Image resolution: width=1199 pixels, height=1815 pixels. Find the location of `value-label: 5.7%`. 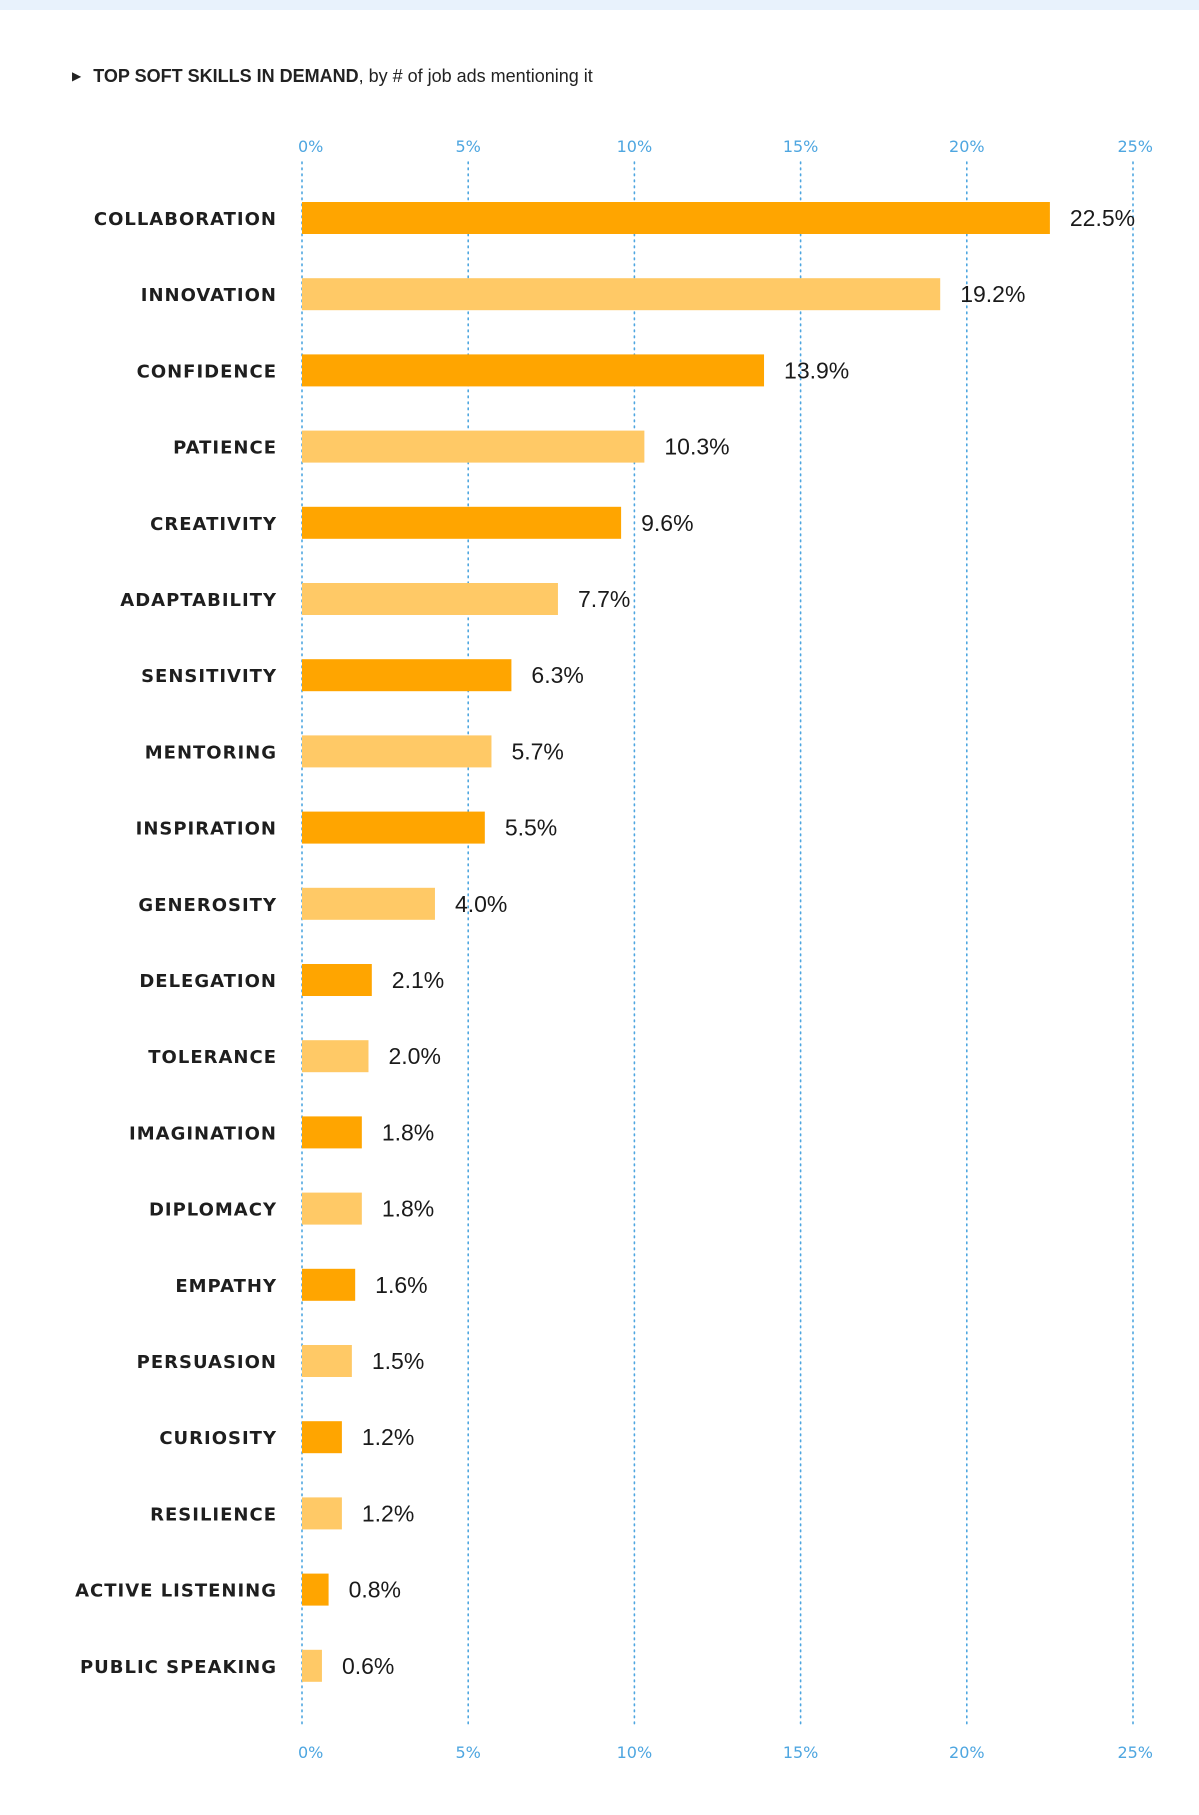

value-label: 5.7% is located at coordinates (537, 751).